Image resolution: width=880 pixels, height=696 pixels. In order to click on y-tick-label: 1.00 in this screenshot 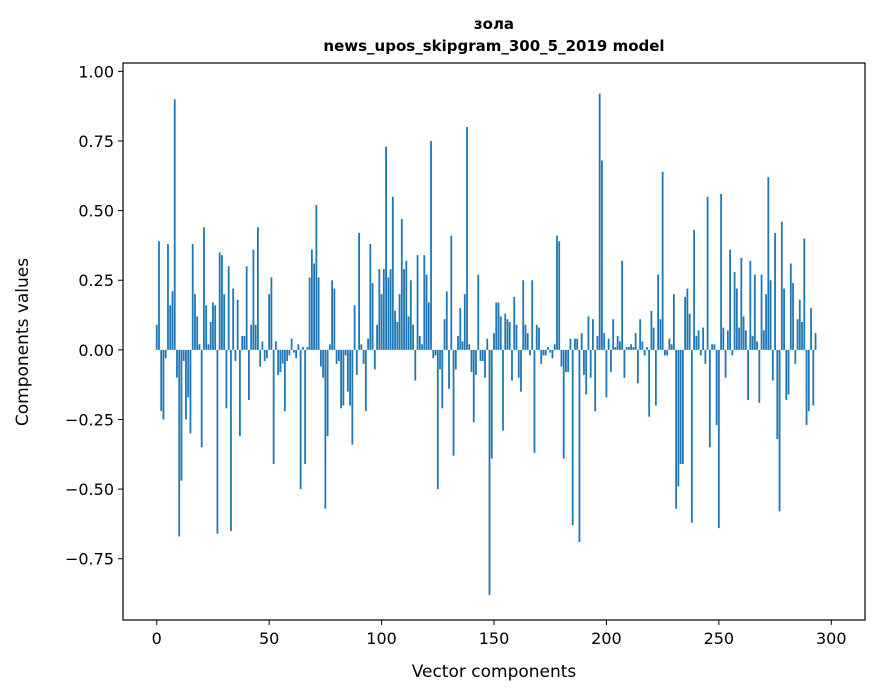, I will do `click(96, 71)`.